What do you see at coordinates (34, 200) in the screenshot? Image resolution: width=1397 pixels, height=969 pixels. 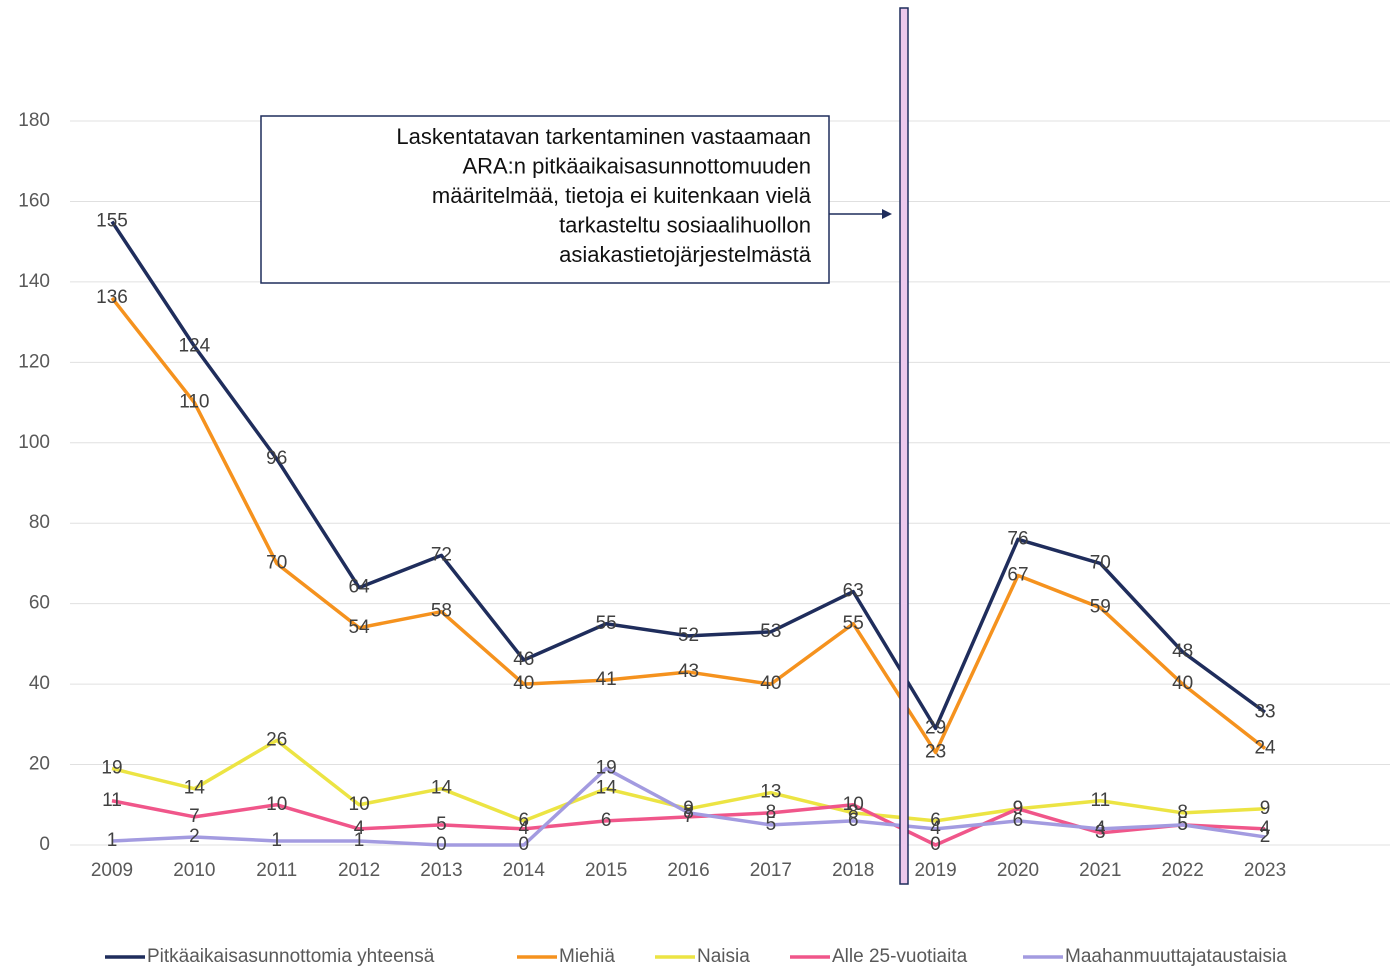 I see `y-tick-label: 160` at bounding box center [34, 200].